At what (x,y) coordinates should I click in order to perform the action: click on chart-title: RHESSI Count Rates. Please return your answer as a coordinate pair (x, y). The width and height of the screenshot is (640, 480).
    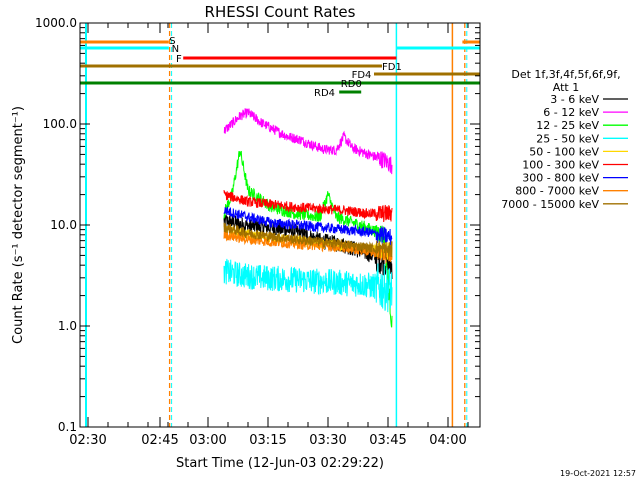
    Looking at the image, I should click on (280, 12).